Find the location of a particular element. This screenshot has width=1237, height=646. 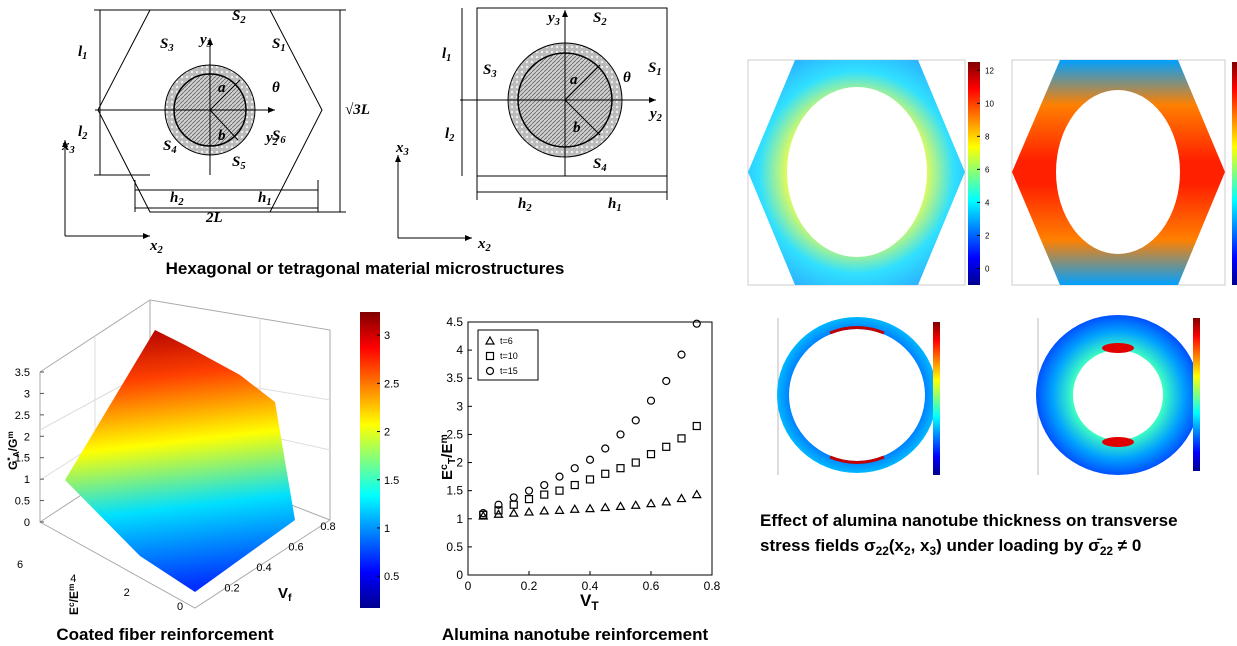

diagram-label: l2 is located at coordinates (450, 135).